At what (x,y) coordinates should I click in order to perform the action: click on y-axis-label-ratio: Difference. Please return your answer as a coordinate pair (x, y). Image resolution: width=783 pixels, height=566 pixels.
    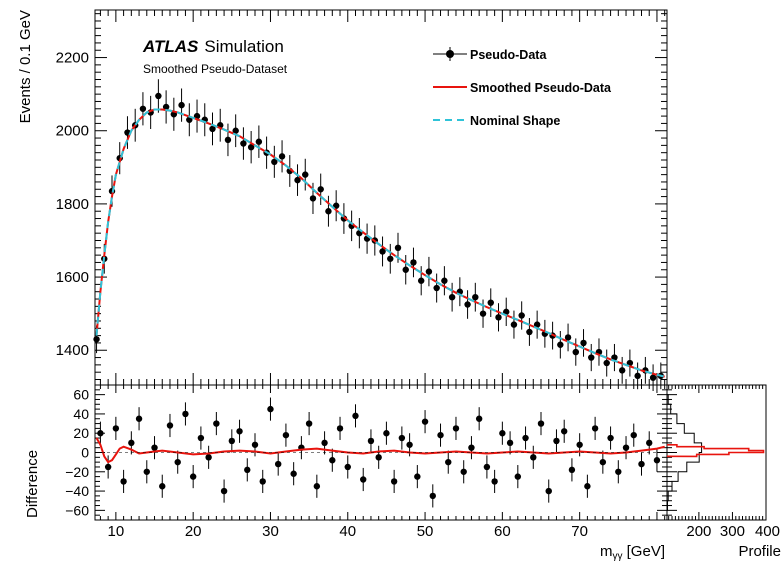
    Looking at the image, I should click on (32, 484).